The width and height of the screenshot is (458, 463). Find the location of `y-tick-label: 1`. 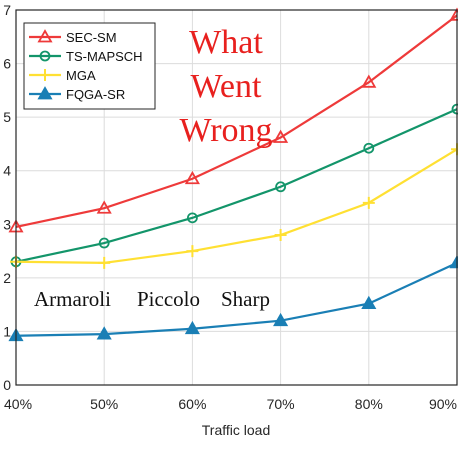

y-tick-label: 1 is located at coordinates (7, 331).